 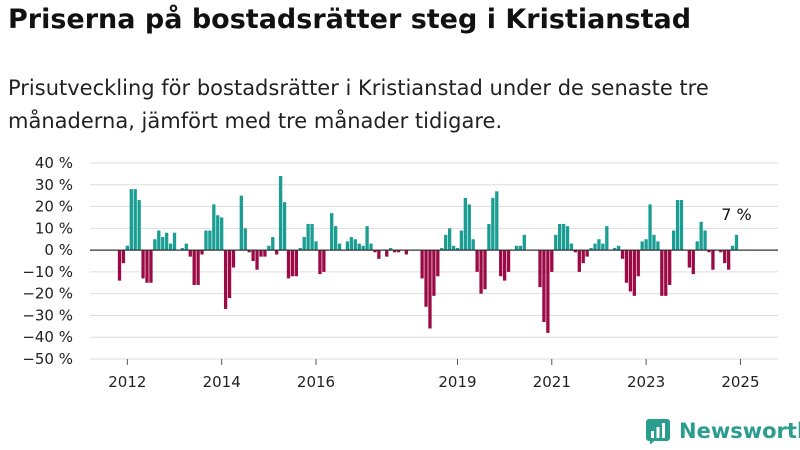 I want to click on y-tick-label: −50 %, so click(x=47, y=359).